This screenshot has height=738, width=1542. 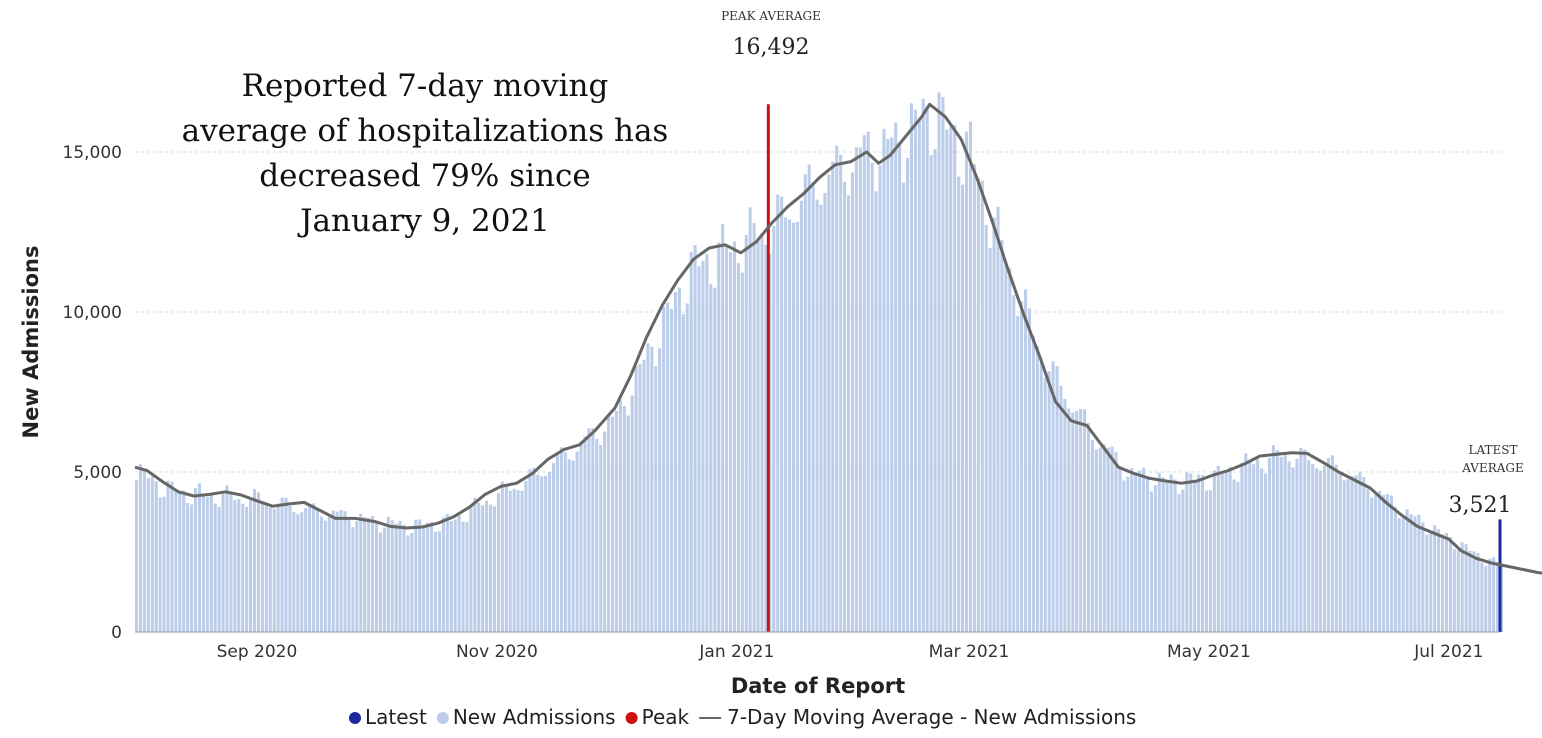 I want to click on annotation-line-1: Reported 7-day moving, so click(x=425, y=86).